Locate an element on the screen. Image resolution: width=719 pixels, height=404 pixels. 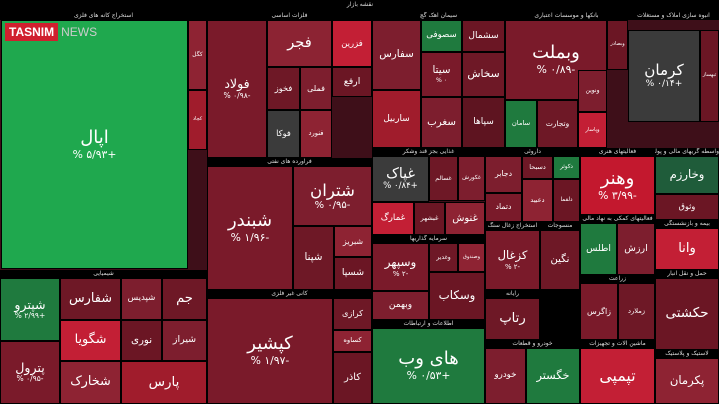
stock-name: شخارک is located at coordinates (90, 382).